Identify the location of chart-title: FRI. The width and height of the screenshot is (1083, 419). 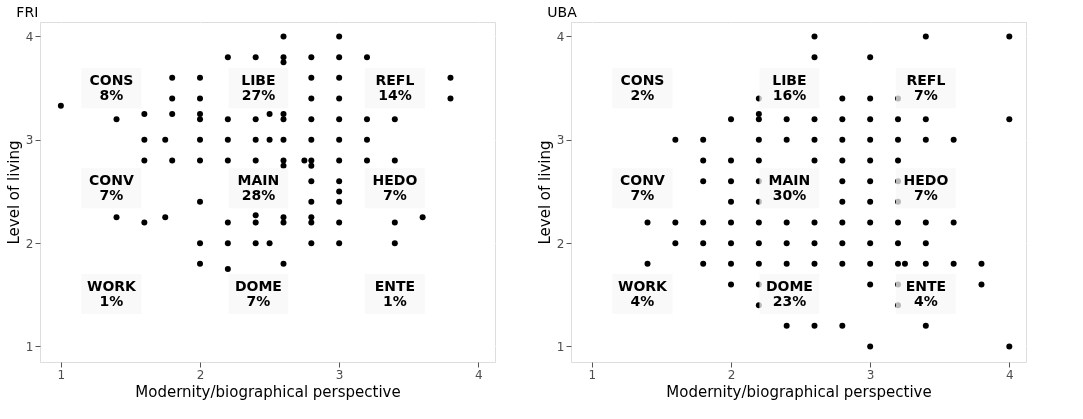
(27, 12).